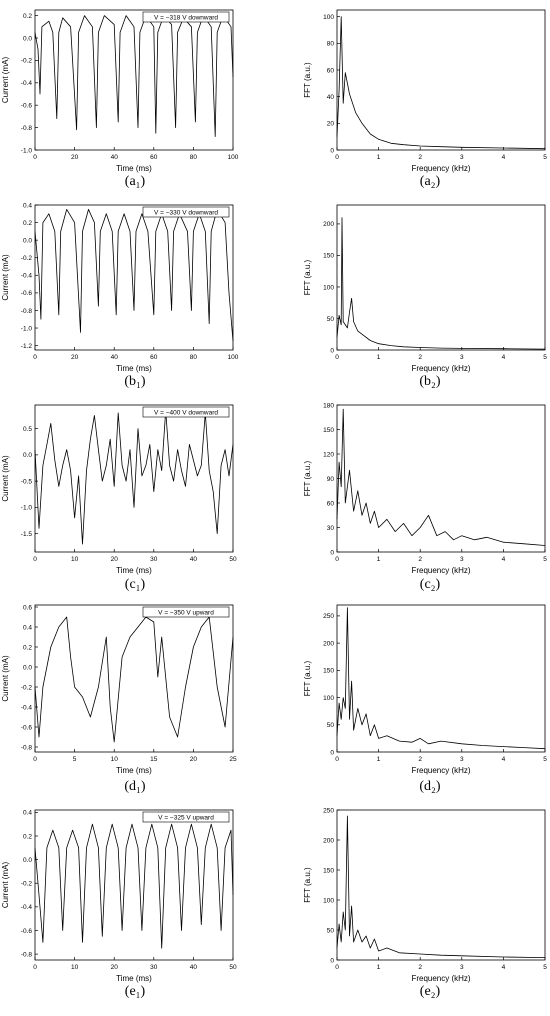  What do you see at coordinates (233, 157) in the screenshot?
I see `x-tick-label: 100` at bounding box center [233, 157].